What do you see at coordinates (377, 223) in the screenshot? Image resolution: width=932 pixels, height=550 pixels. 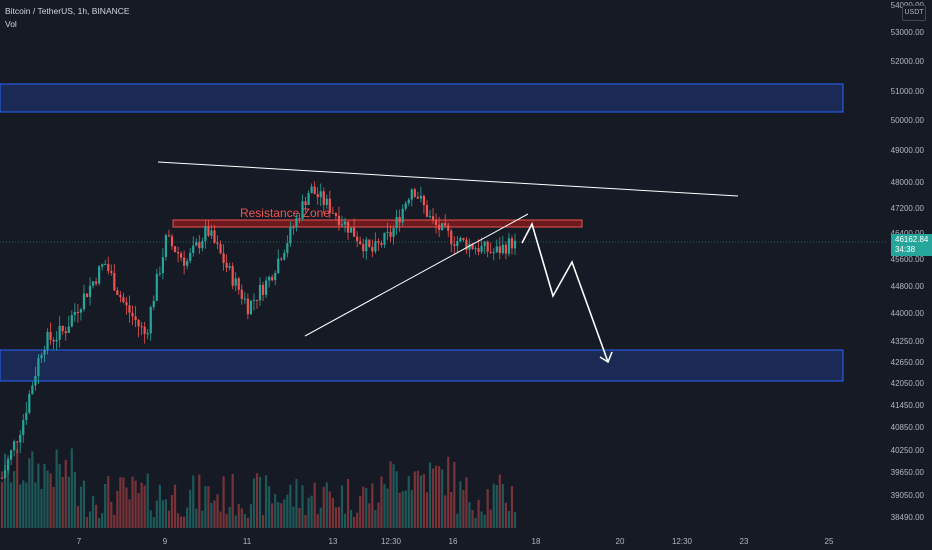 I see `resistance-zone` at bounding box center [377, 223].